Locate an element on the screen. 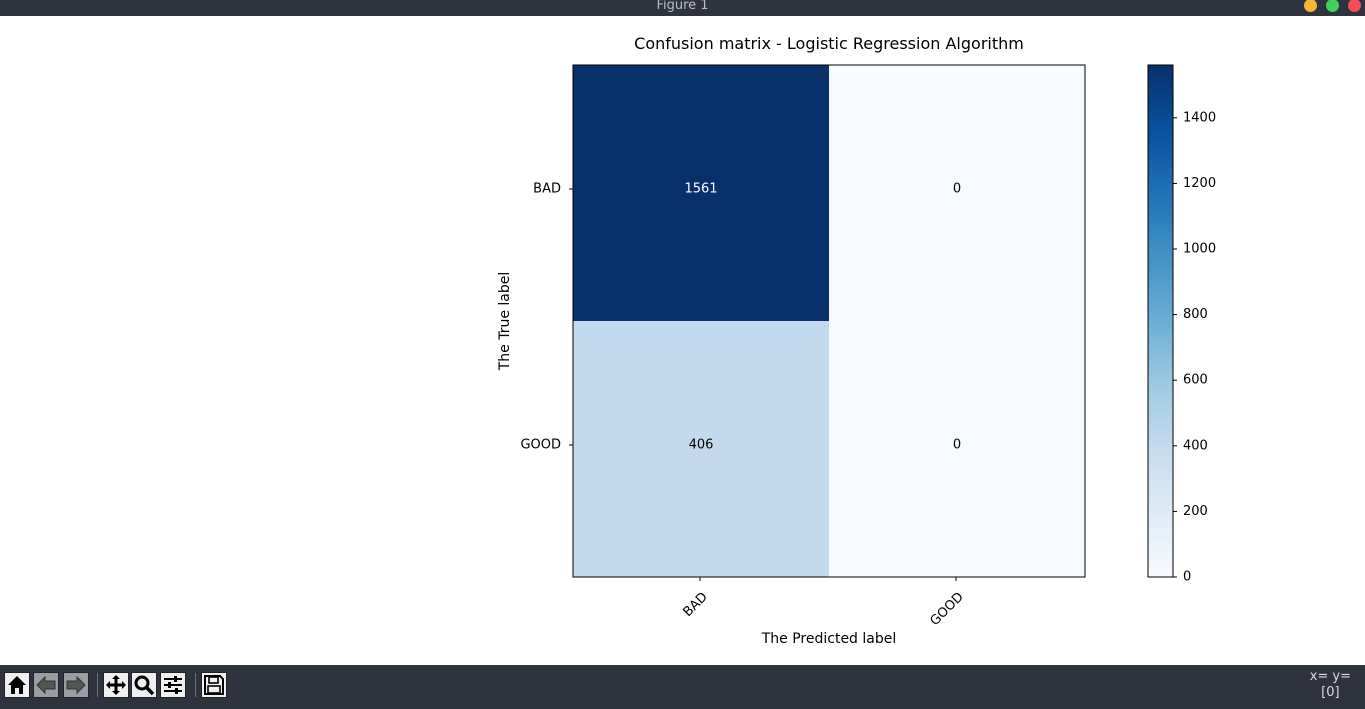 The width and height of the screenshot is (1365, 709). colorbar-tick-label: 1000 is located at coordinates (1199, 249).